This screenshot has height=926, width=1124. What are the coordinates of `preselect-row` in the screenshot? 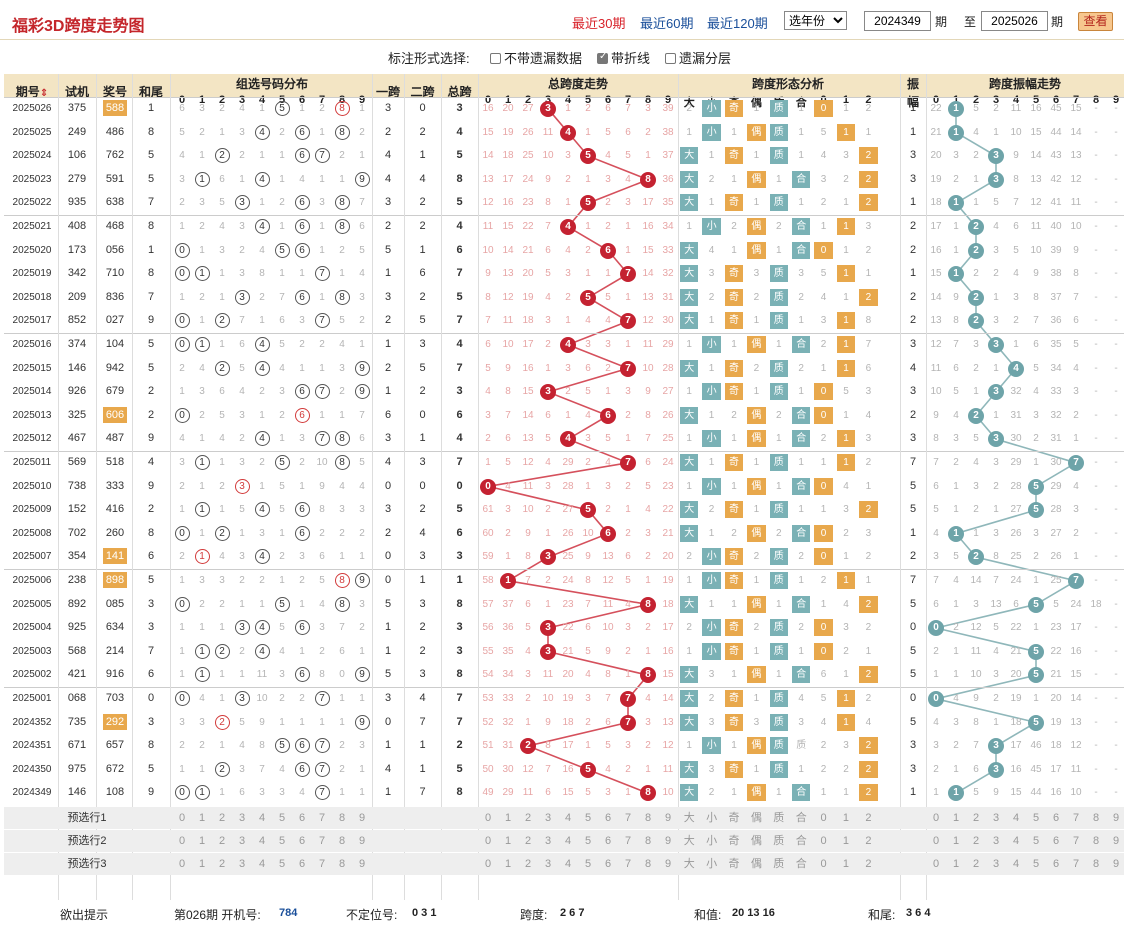 It's located at (564, 864).